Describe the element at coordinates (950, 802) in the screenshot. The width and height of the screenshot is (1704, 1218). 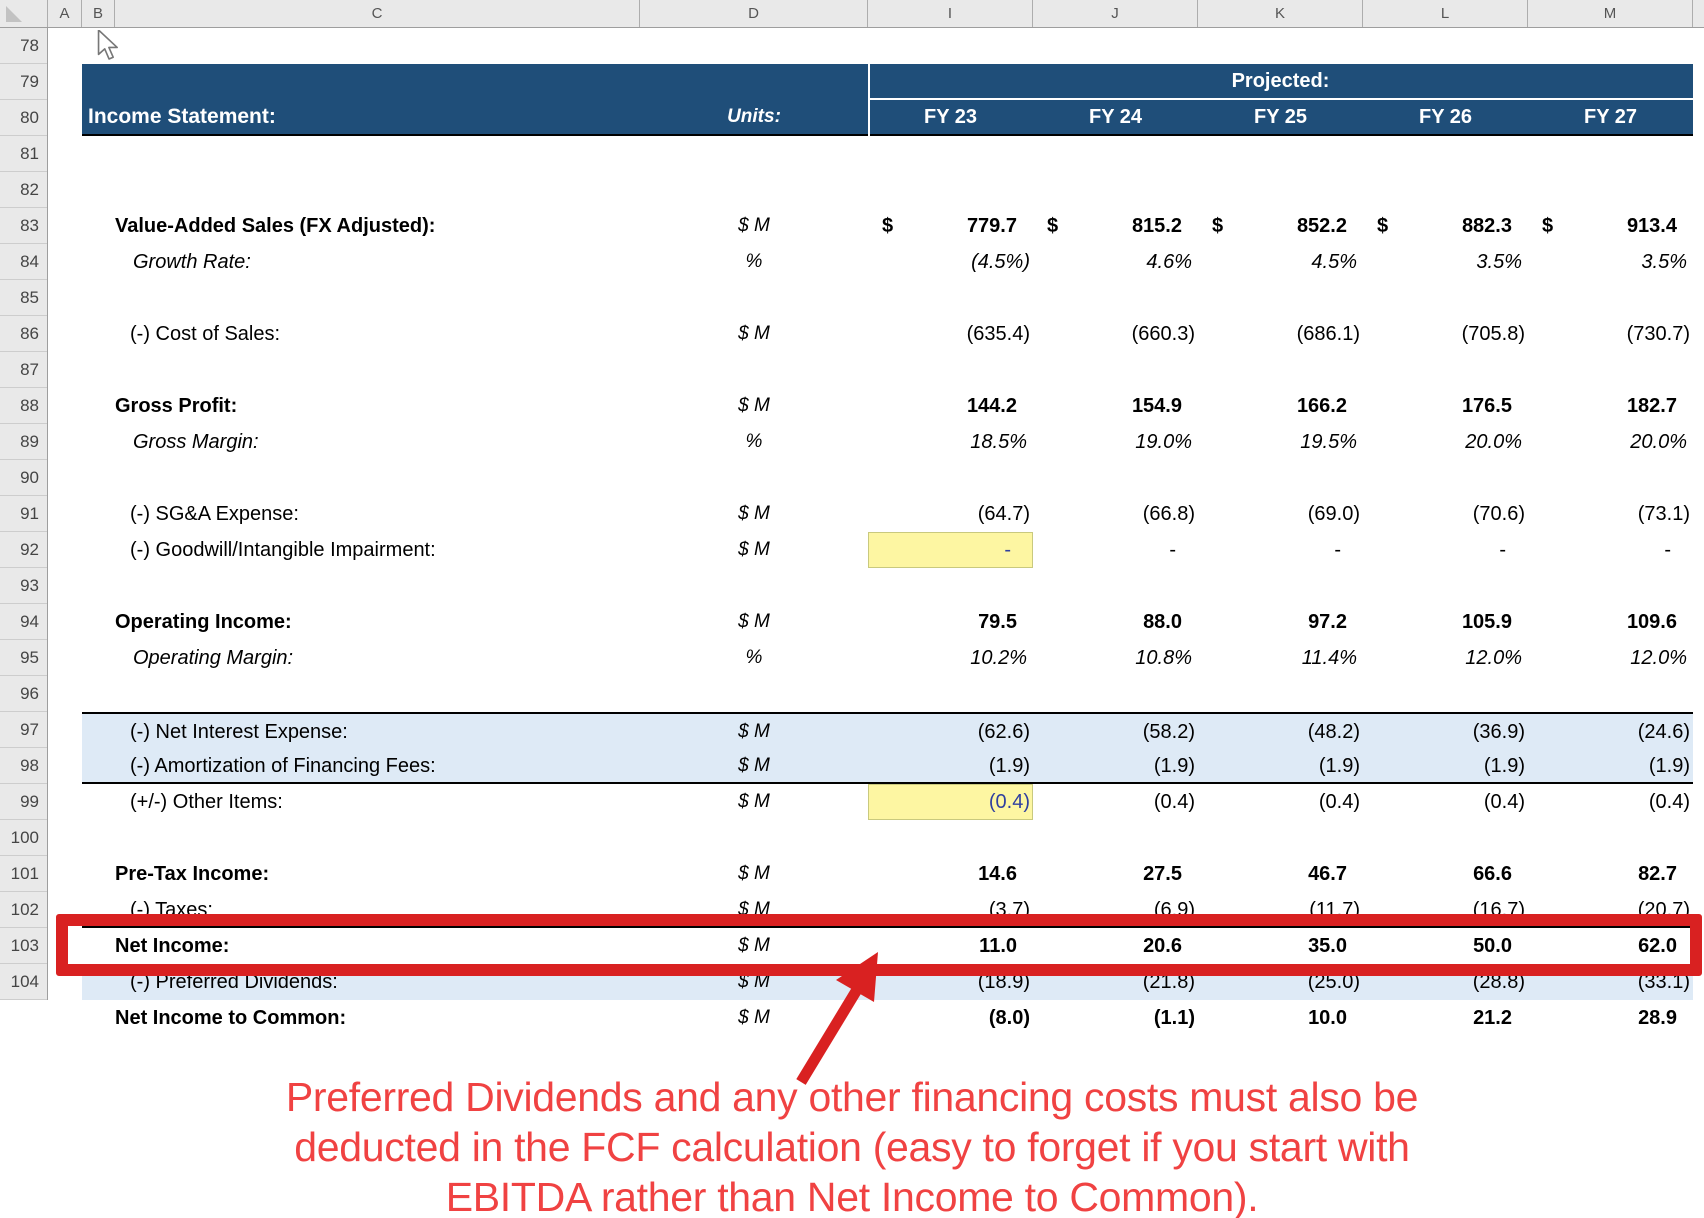
I see `input-cell-98-0: (0.4)` at that location.